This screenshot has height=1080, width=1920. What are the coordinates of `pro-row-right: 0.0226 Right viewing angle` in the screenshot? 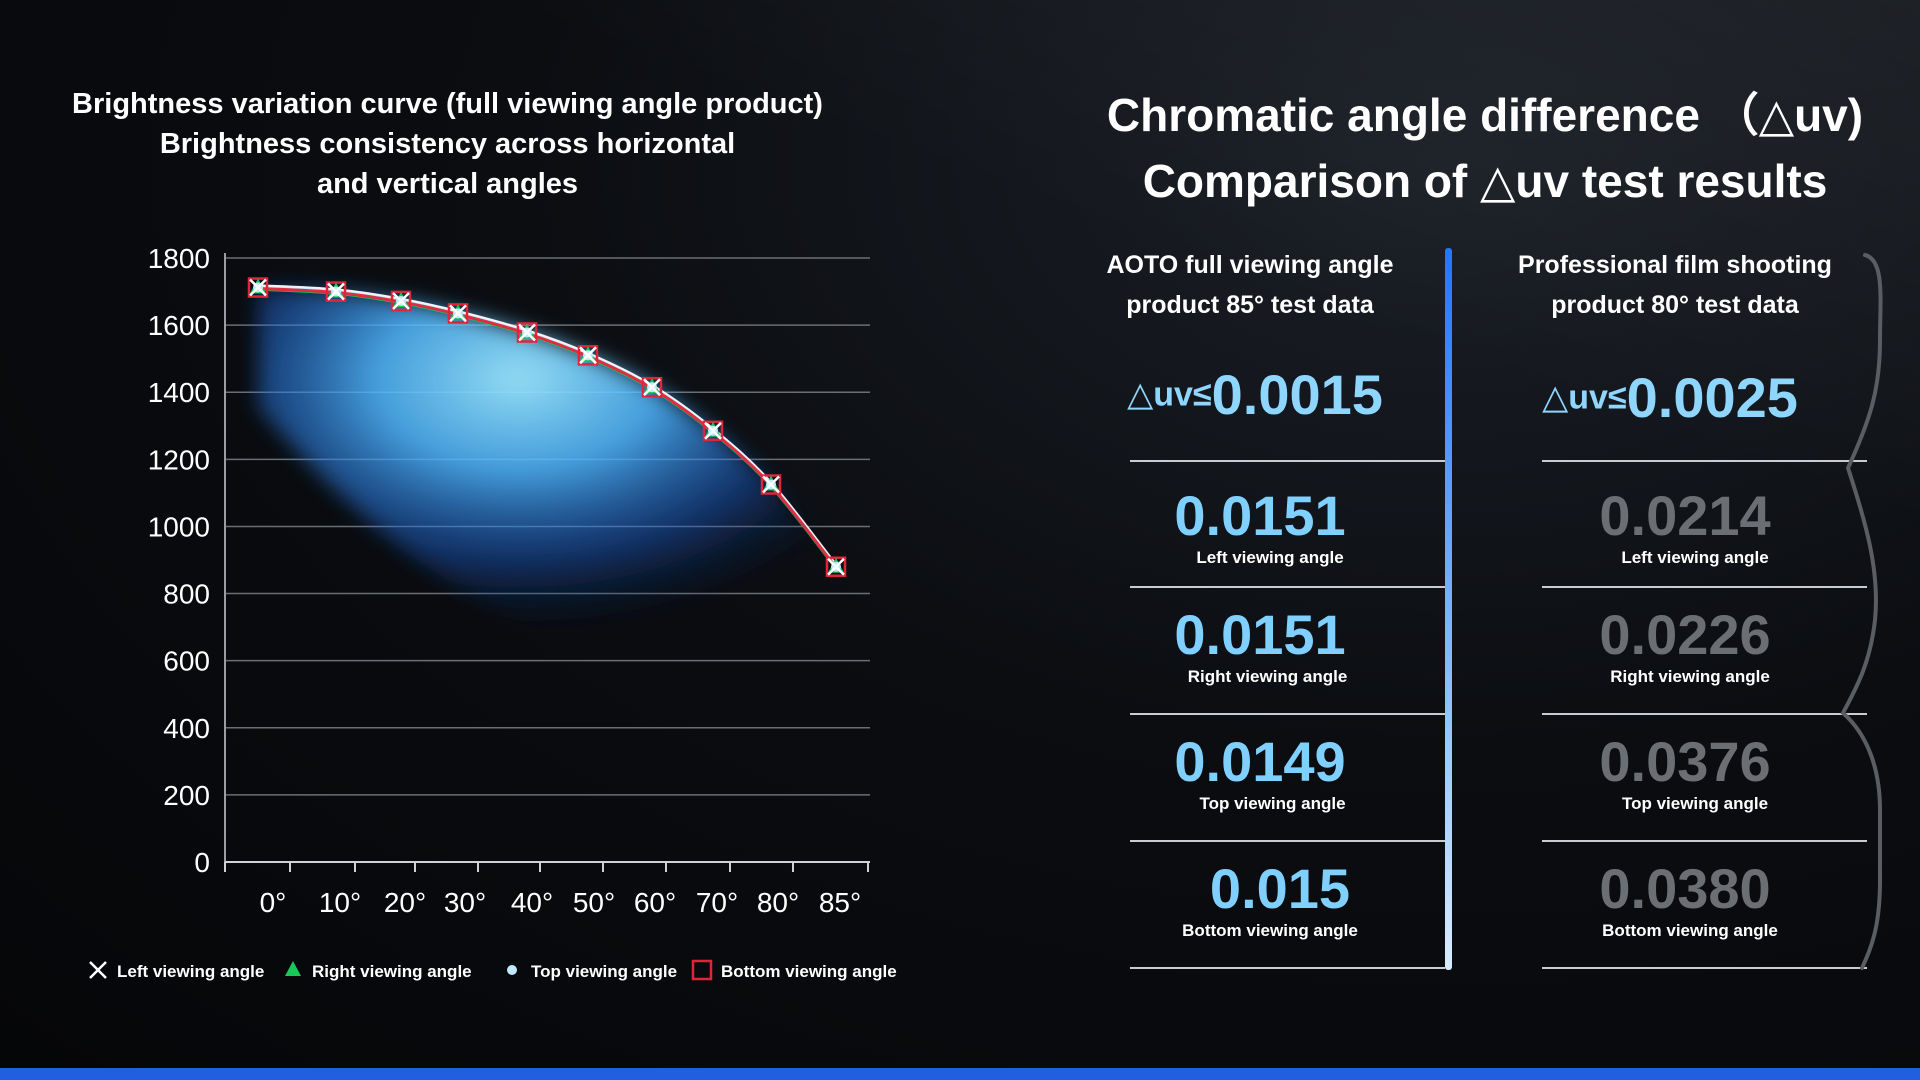 It's located at (1685, 646).